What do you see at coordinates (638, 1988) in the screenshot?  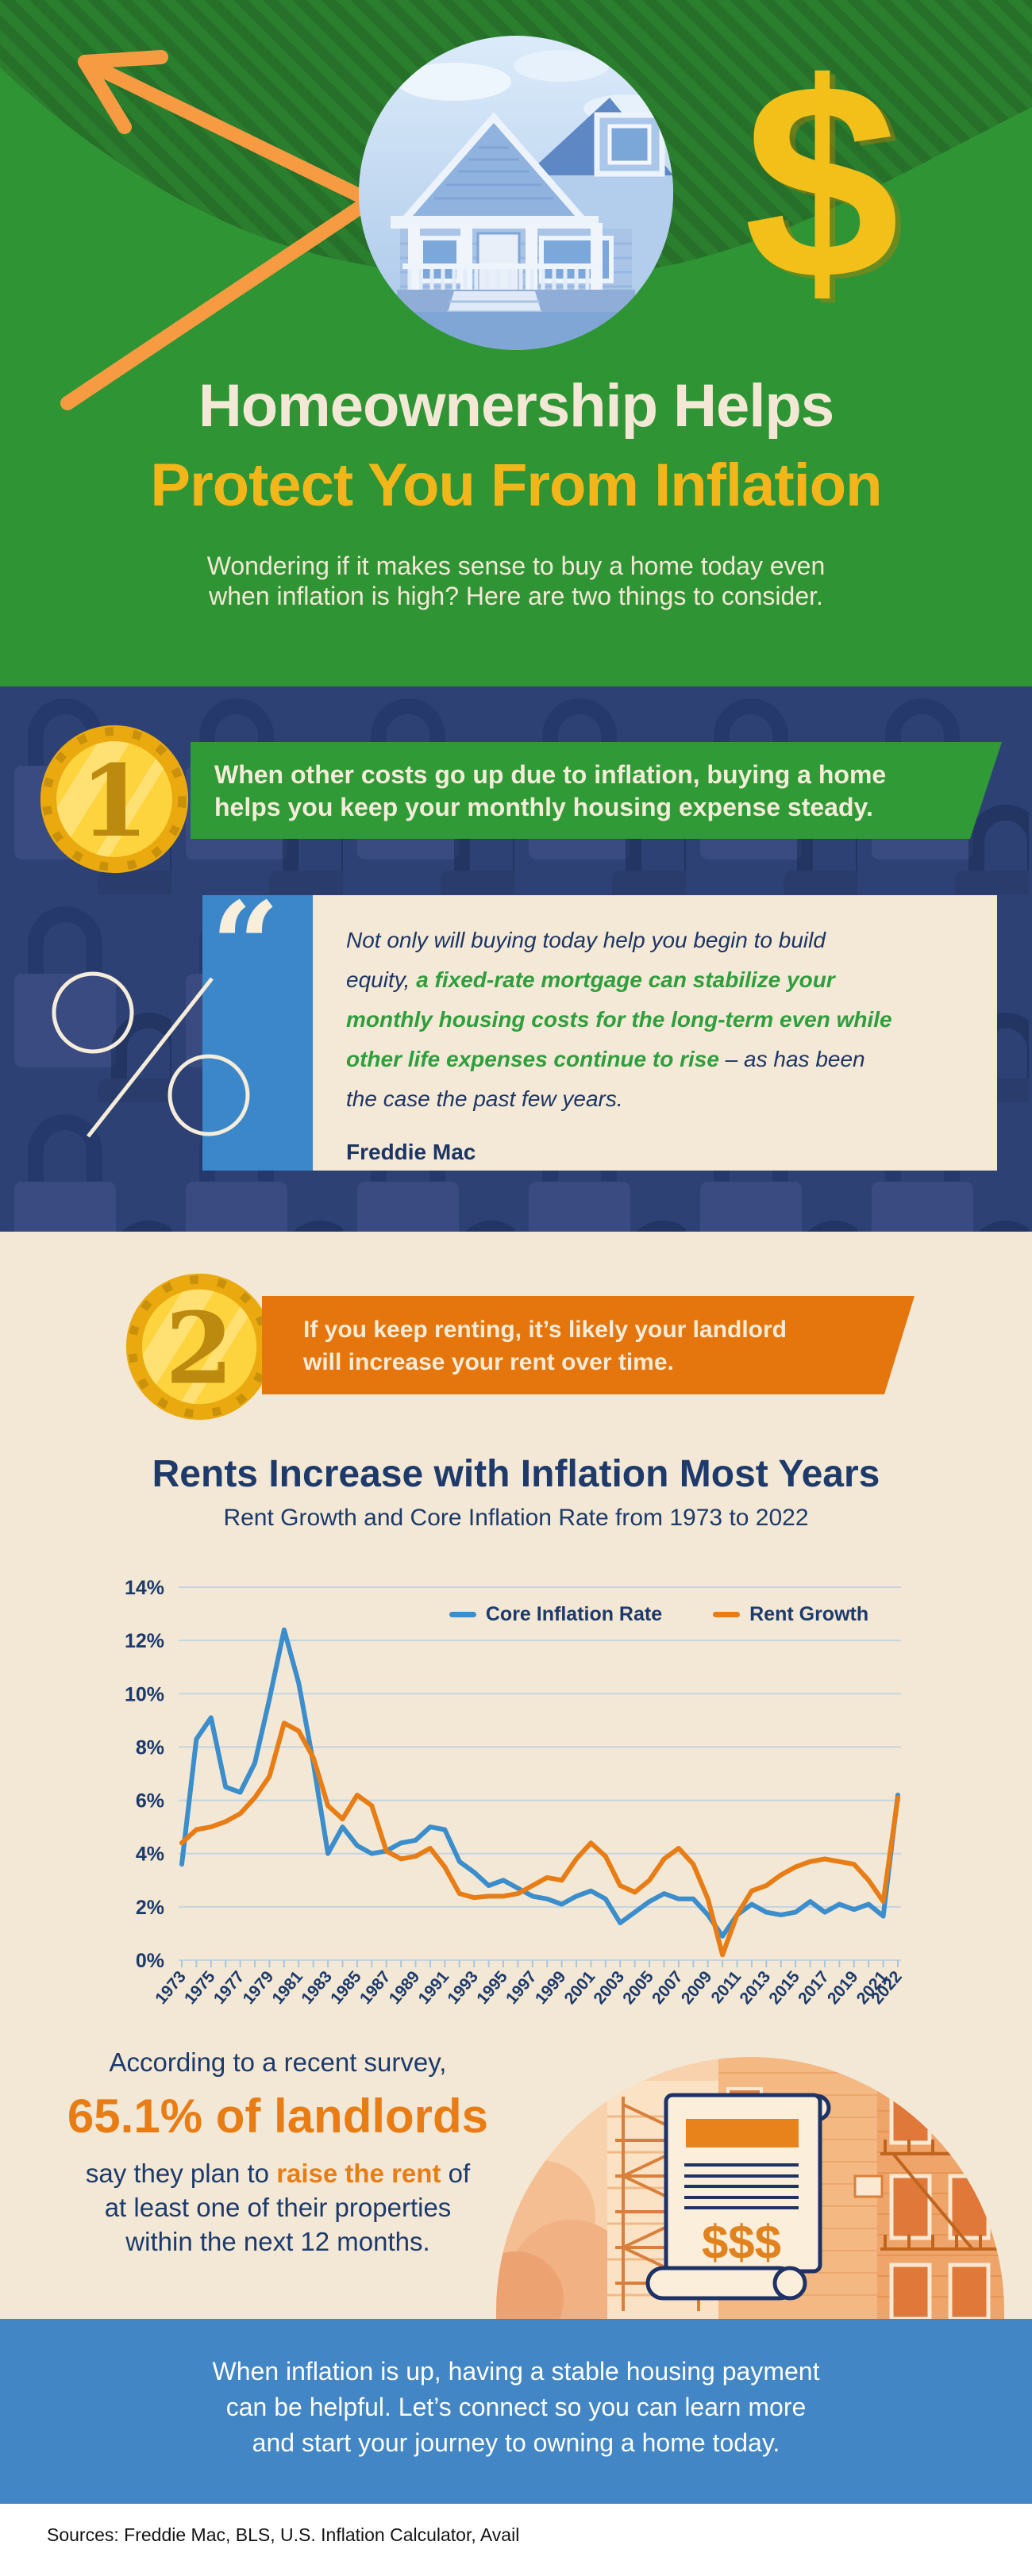 I see `svg-text: 2005` at bounding box center [638, 1988].